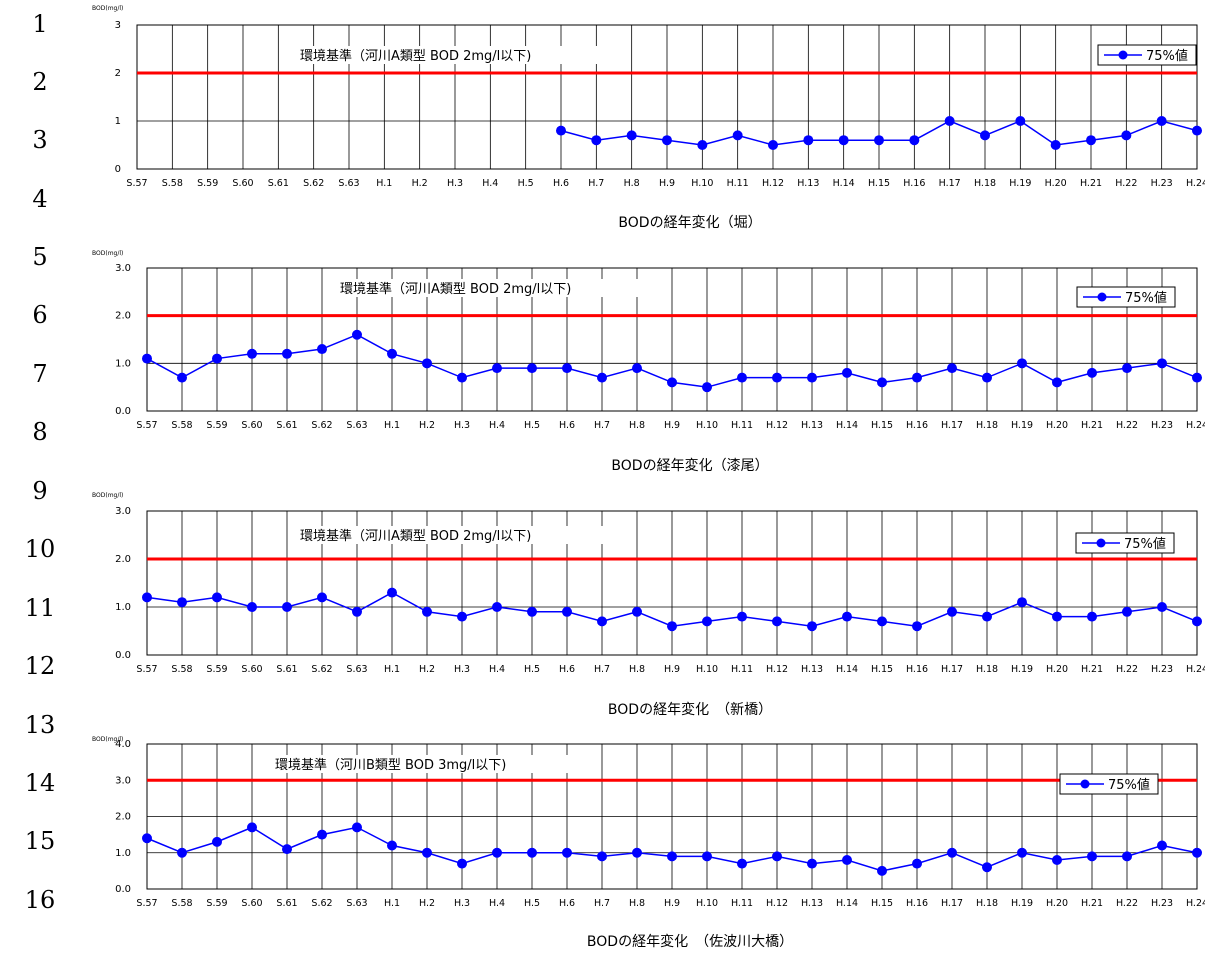 The width and height of the screenshot is (1205, 967). Describe the element at coordinates (602, 903) in the screenshot. I see `x-tick-label: H.7` at that location.